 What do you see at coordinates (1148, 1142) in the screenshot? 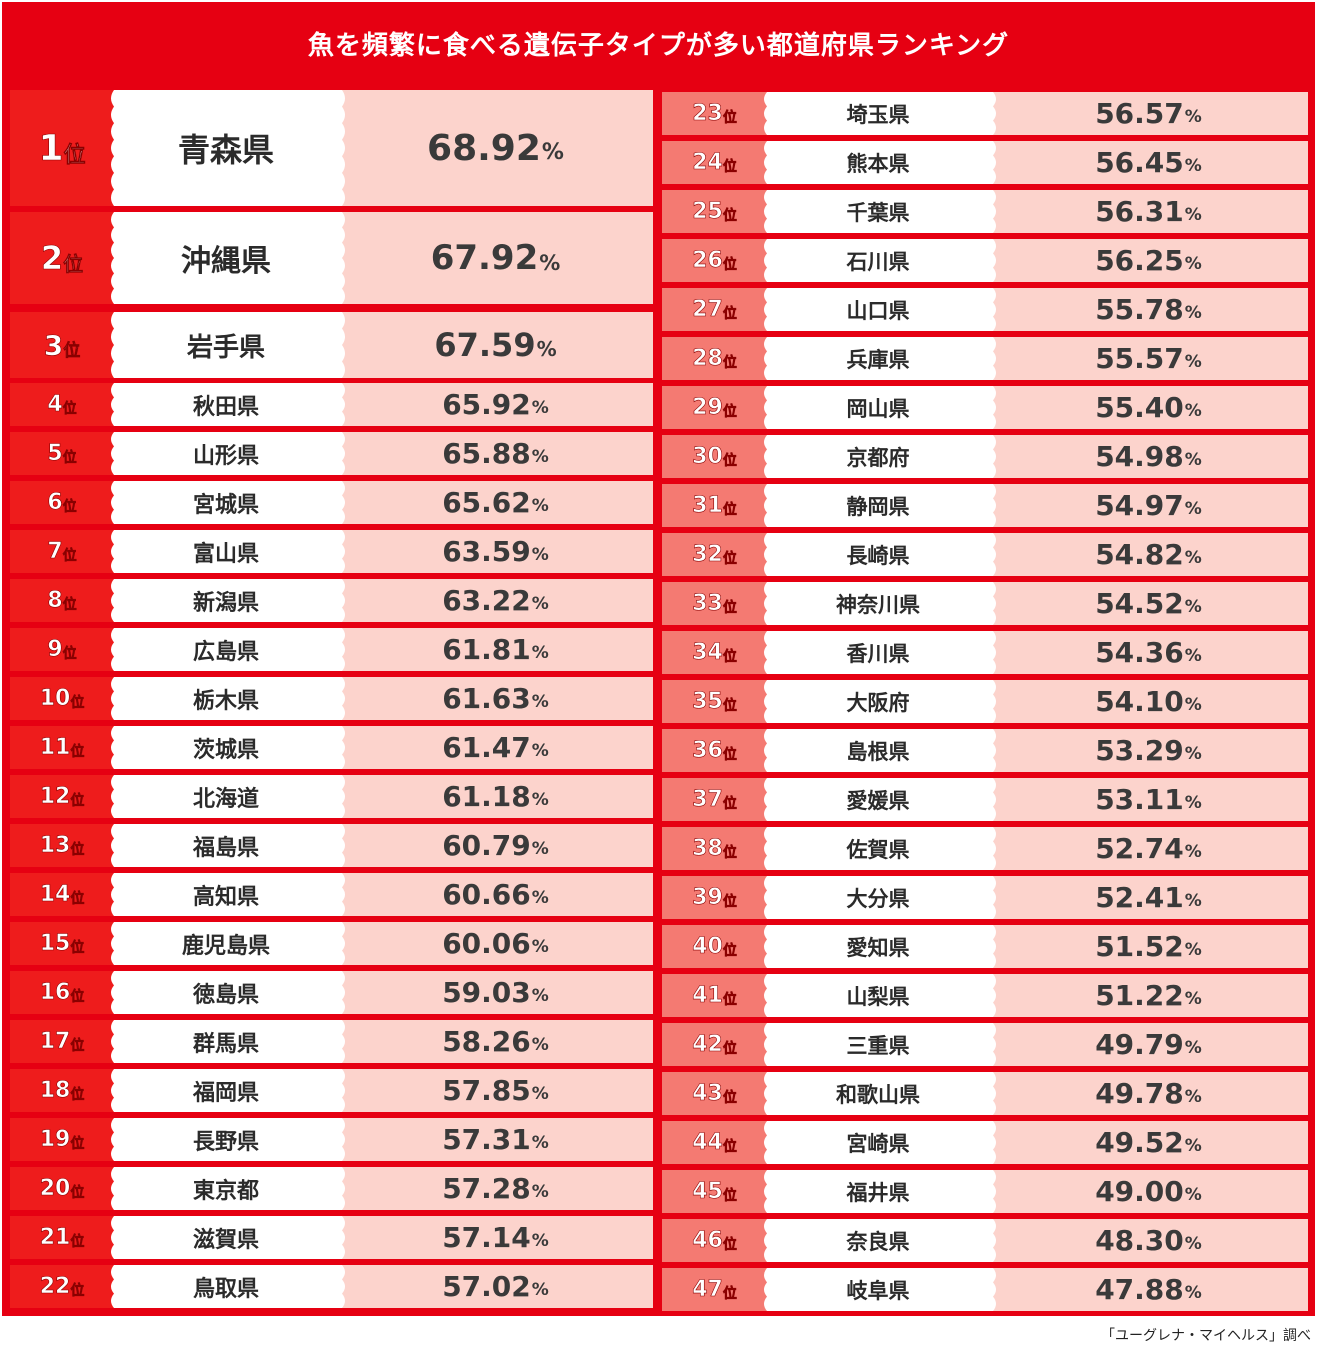
I see `value-cell: 49.52%` at bounding box center [1148, 1142].